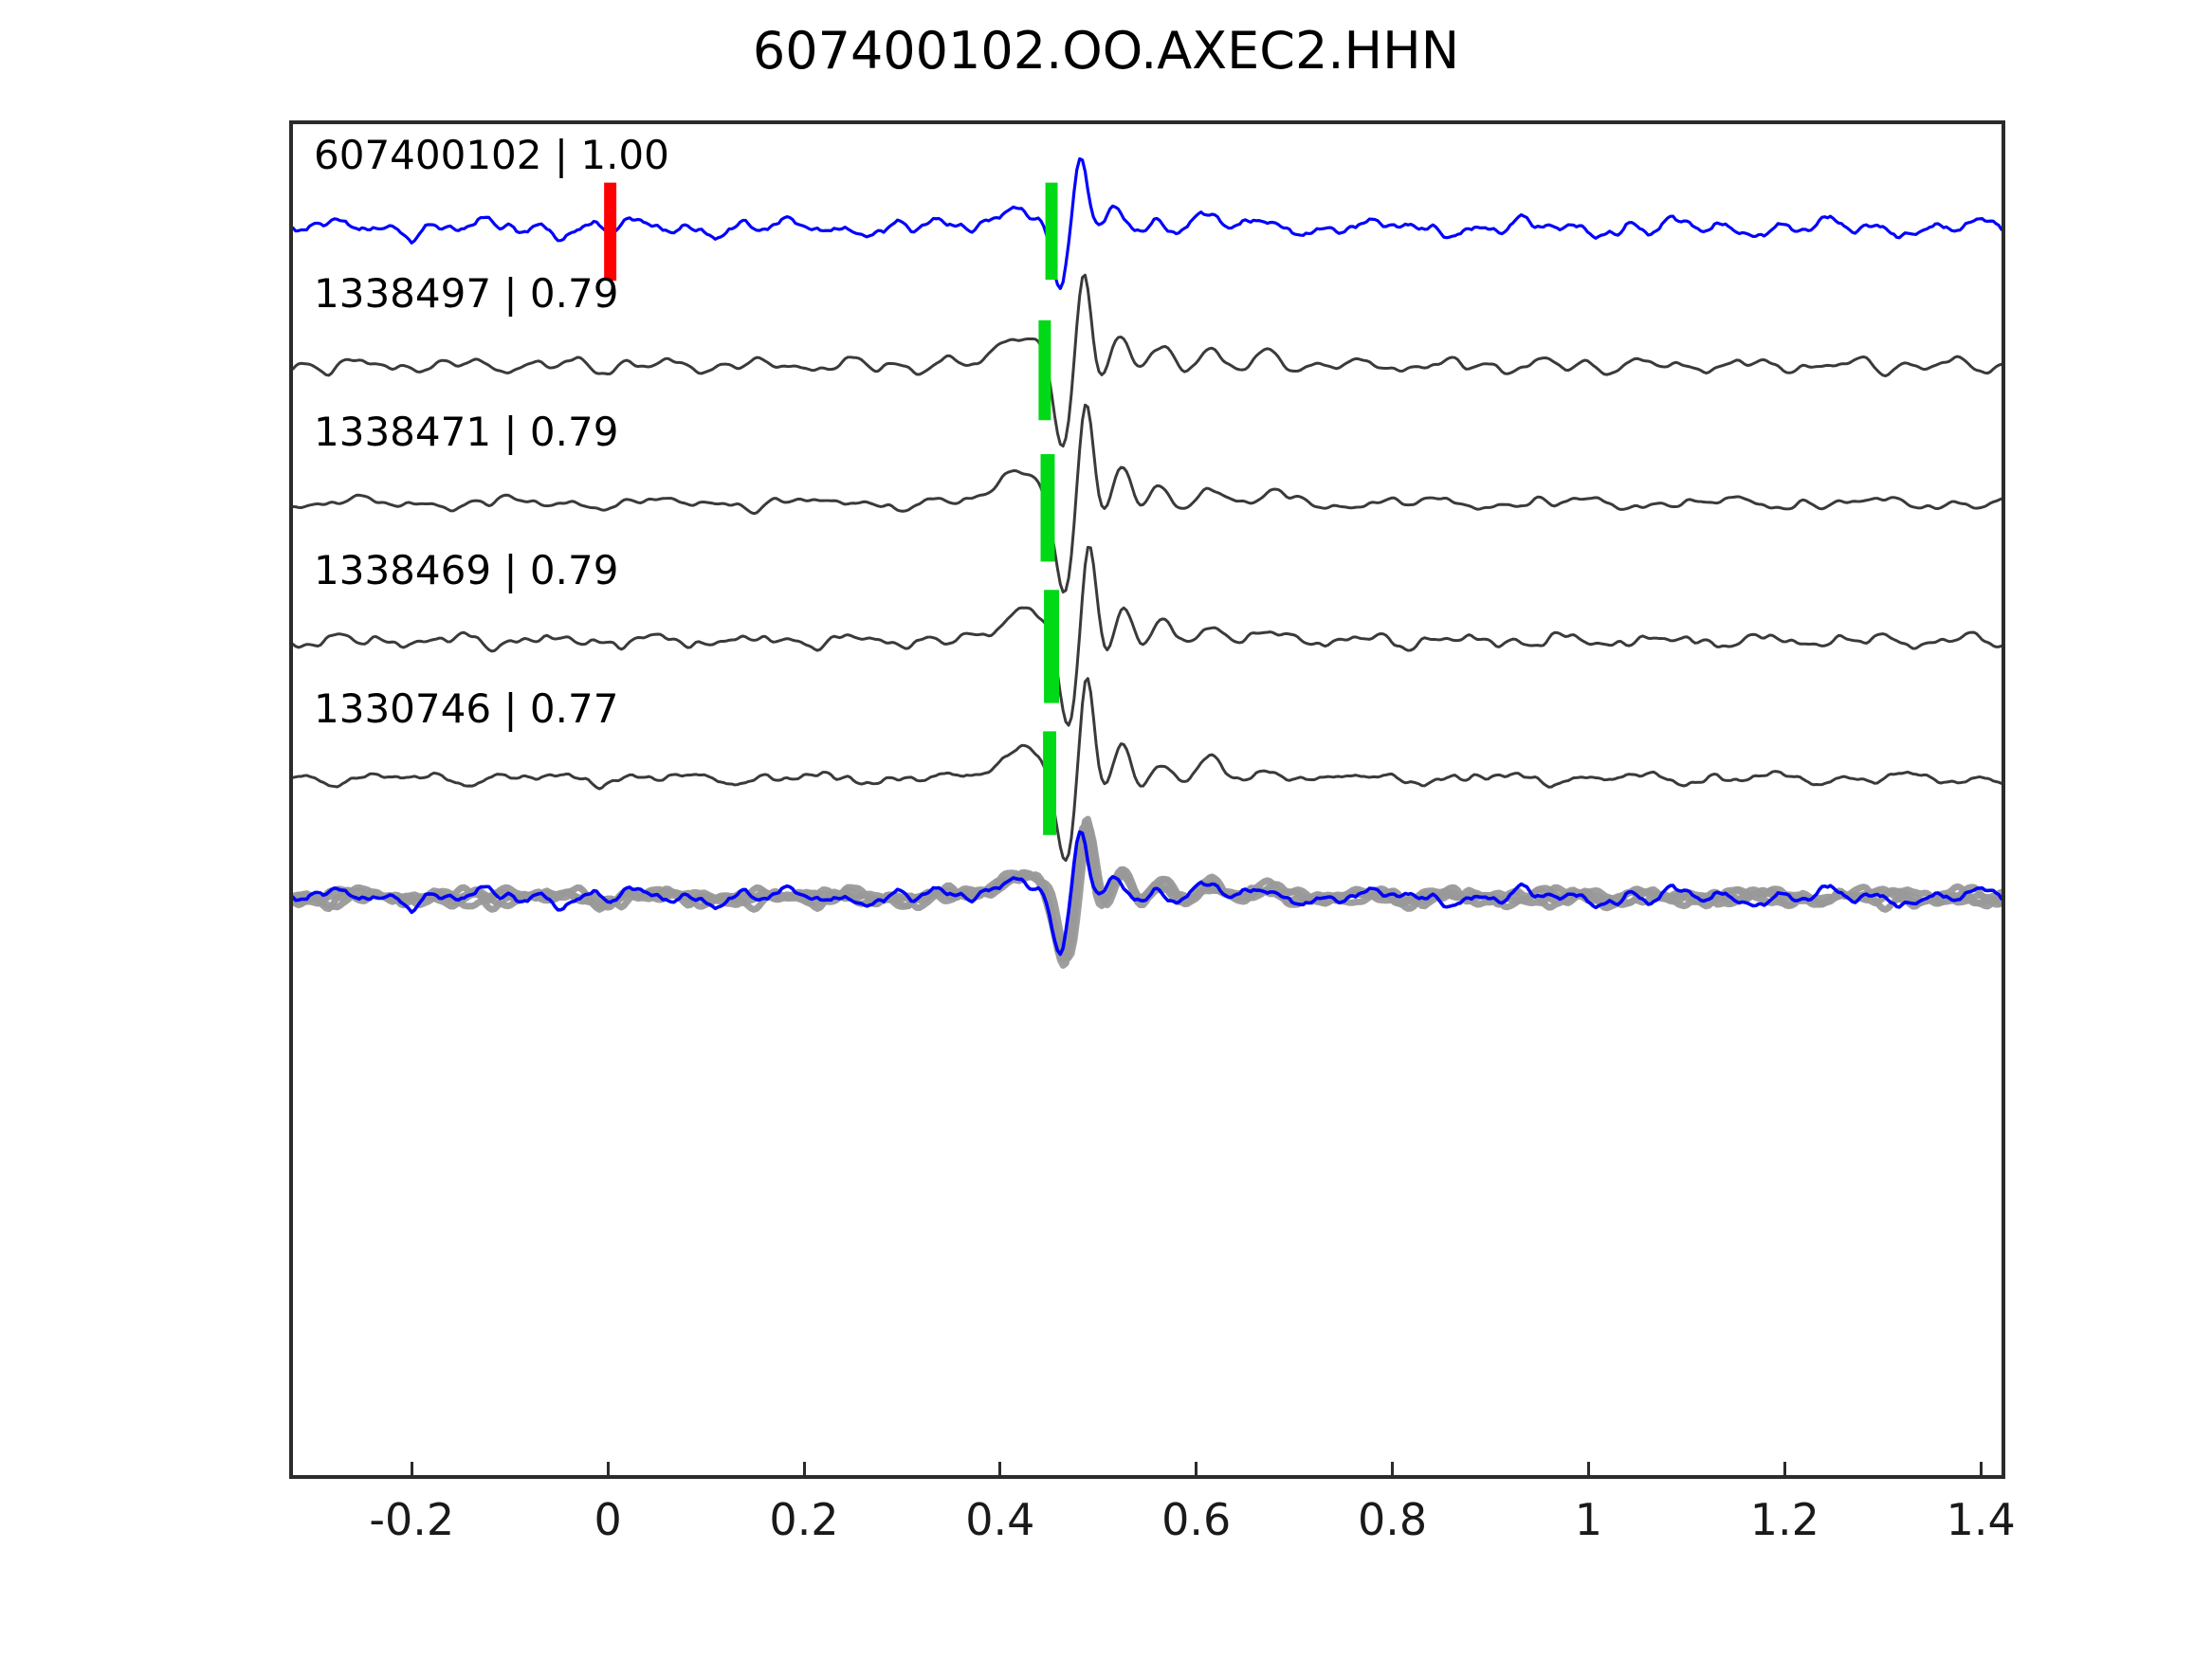 Image resolution: width=2212 pixels, height=1659 pixels. Describe the element at coordinates (1196, 1519) in the screenshot. I see `x-axis-tick-label: 0.6` at that location.